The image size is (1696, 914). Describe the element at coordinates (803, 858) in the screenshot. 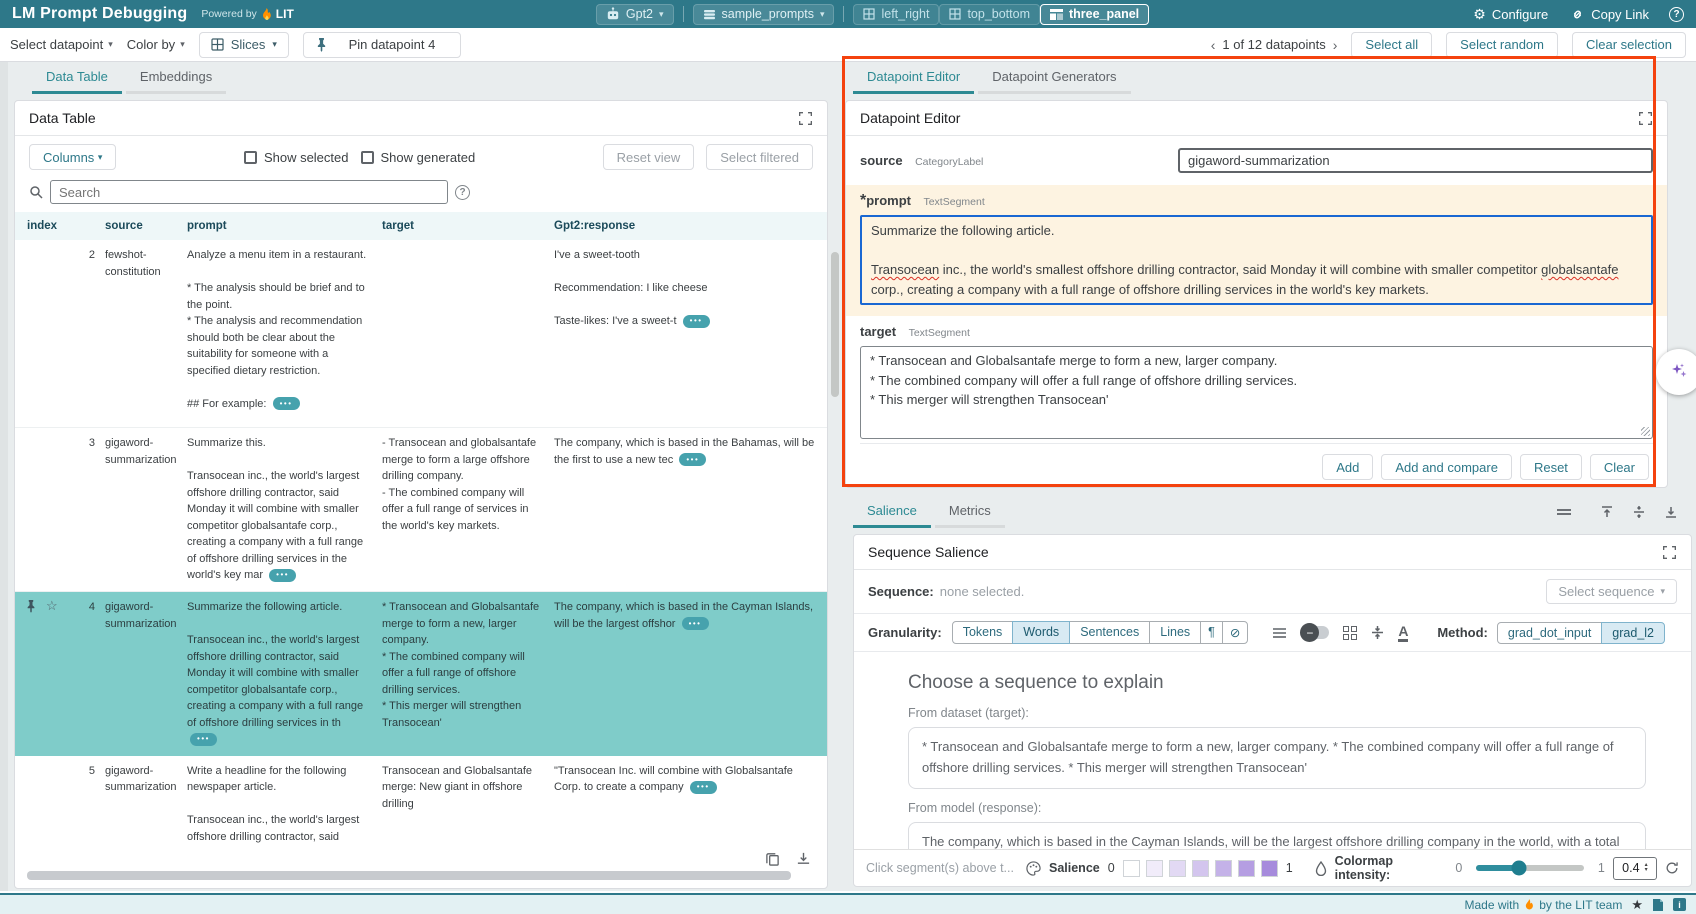

I see `download-icon` at that location.